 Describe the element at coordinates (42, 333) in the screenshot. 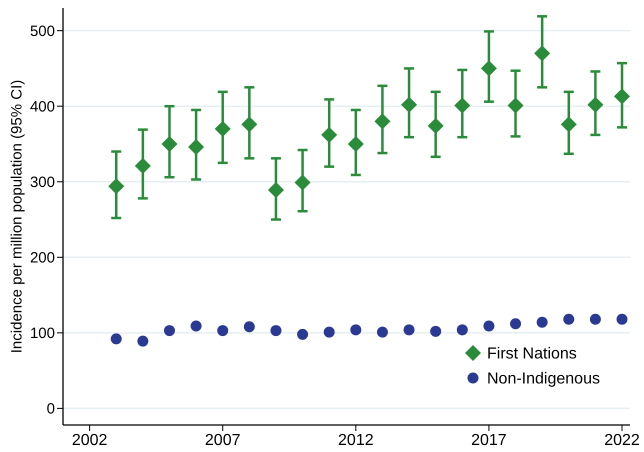

I see `y-tick-label: 100` at that location.